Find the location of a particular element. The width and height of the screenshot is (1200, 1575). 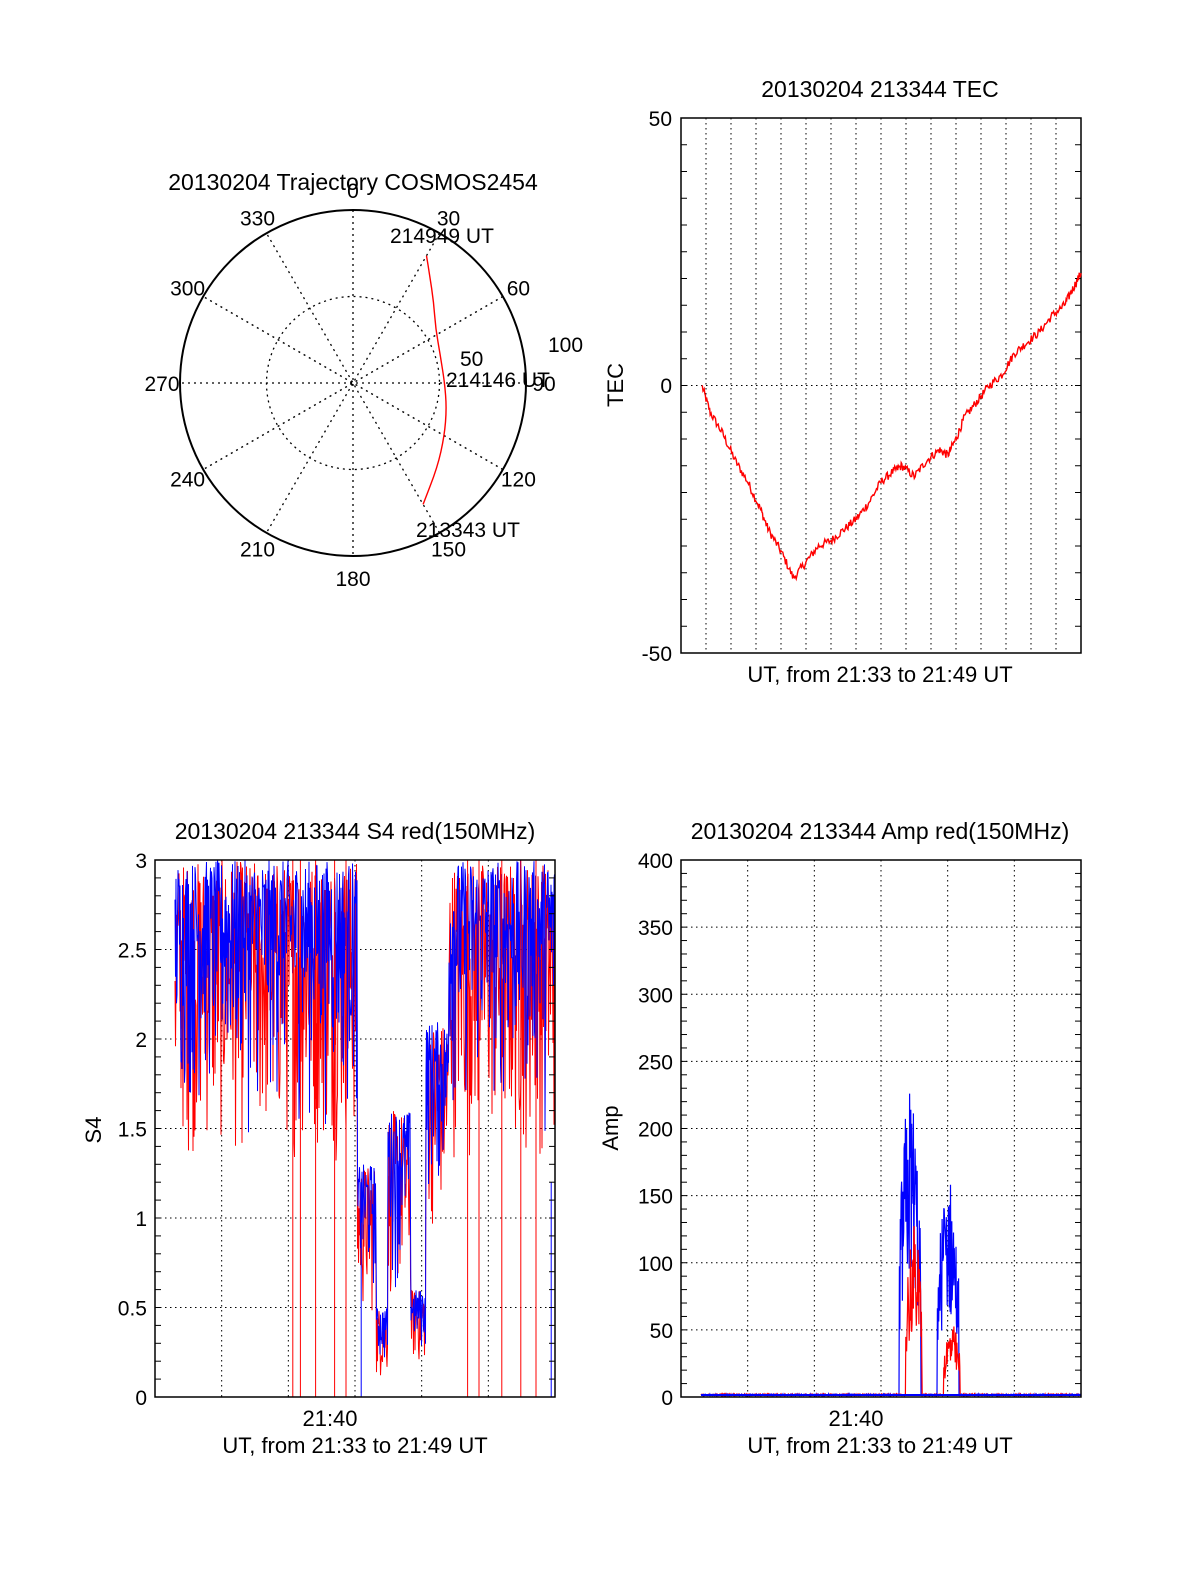

polar-outer-circle is located at coordinates (353, 383).